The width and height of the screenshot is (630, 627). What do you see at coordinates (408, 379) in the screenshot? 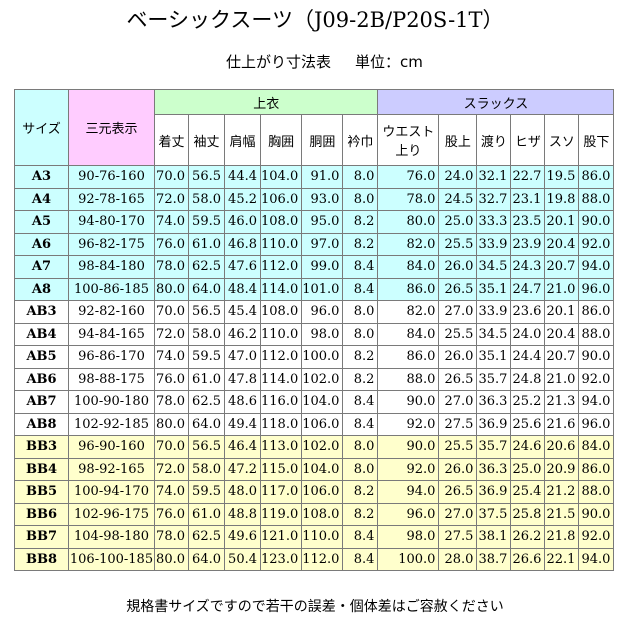
I see `value-cell: 88.0` at bounding box center [408, 379].